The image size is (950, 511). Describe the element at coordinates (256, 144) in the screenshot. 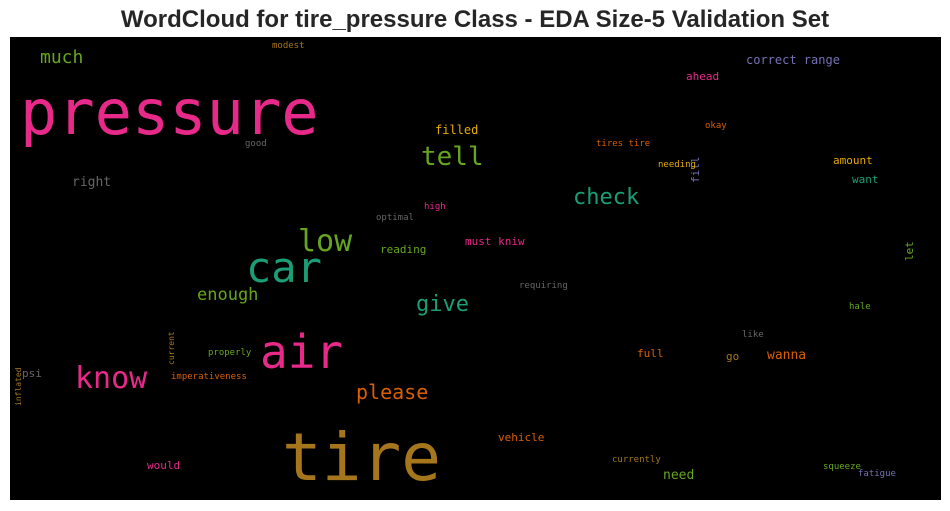

I see `word-good: good` at that location.